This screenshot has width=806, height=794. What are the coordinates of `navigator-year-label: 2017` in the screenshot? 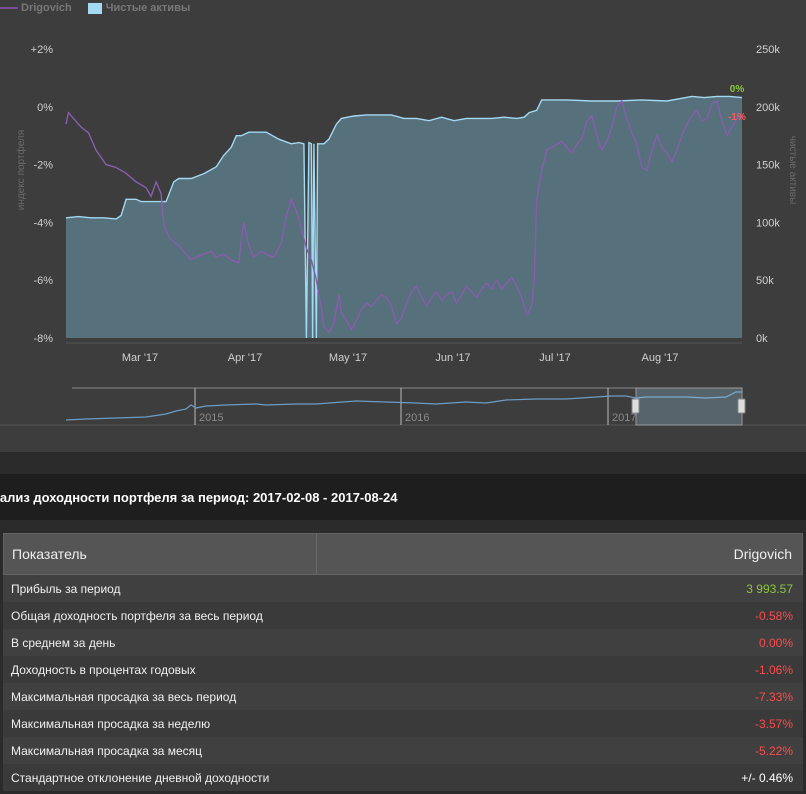 It's located at (624, 418).